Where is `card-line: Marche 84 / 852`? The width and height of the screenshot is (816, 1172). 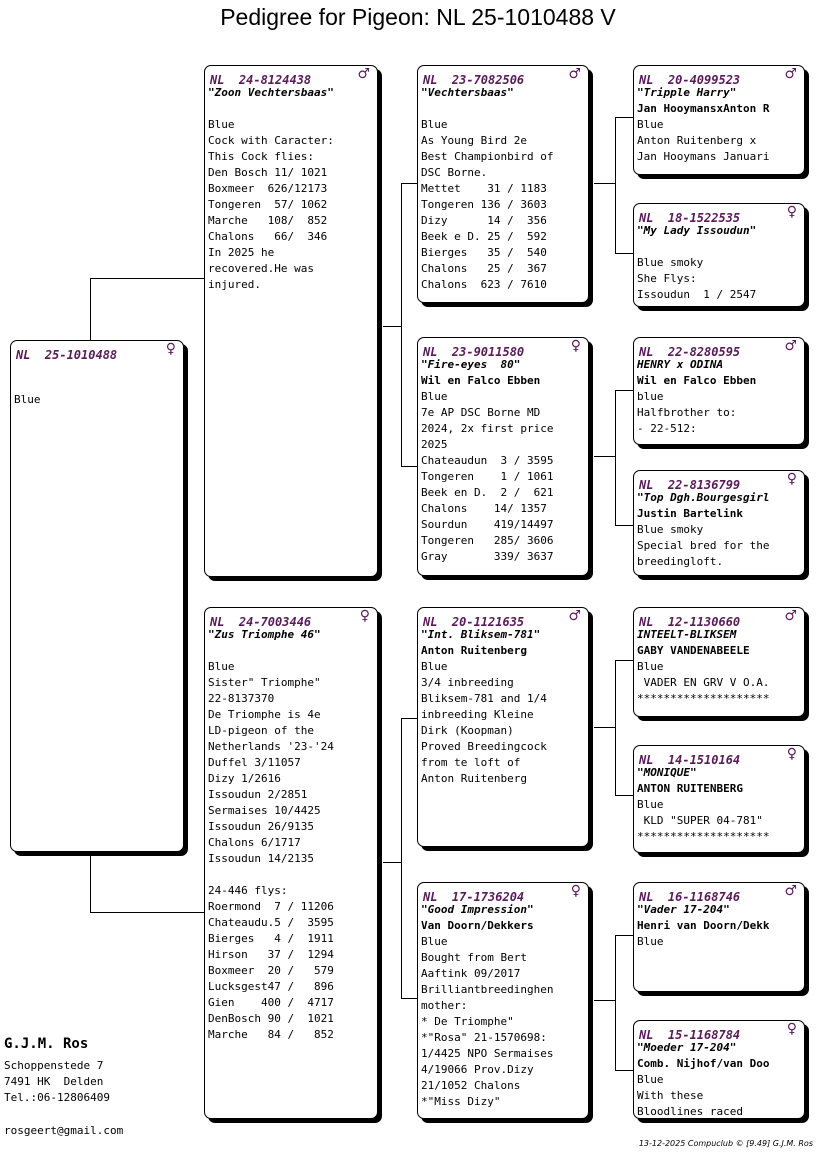
card-line: Marche 84 / 852 is located at coordinates (271, 1034).